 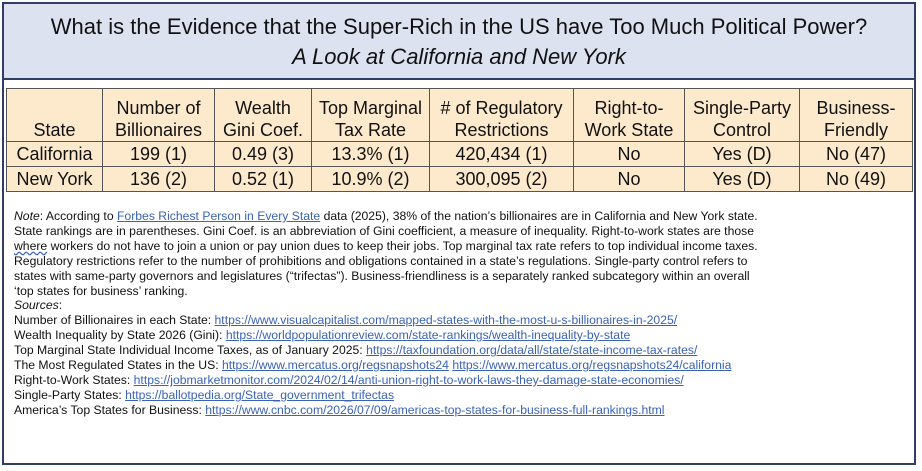 What do you see at coordinates (263, 115) in the screenshot?
I see `header-gini: Wealth Gini Coef.` at bounding box center [263, 115].